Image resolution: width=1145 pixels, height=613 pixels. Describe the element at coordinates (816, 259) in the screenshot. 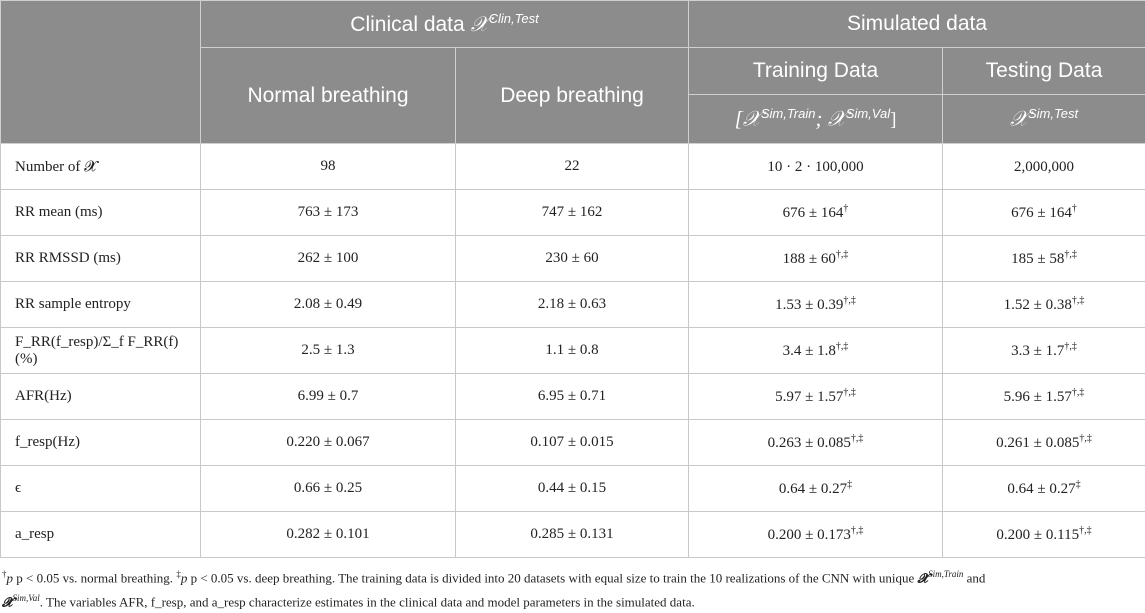

I see `training-data-cell: 188 ± 60†,‡` at that location.